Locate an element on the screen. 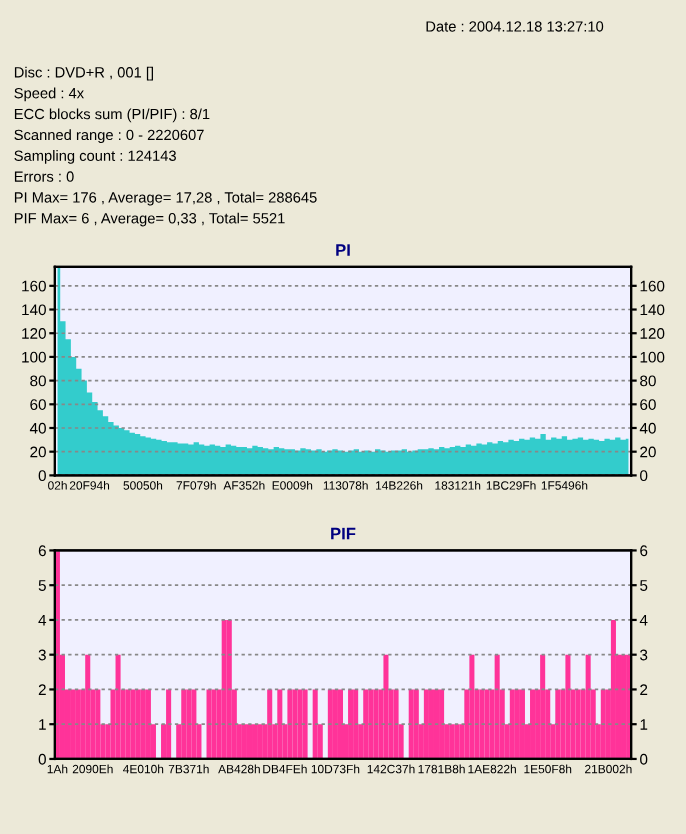 This screenshot has height=834, width=686. chart-title: PIF is located at coordinates (343, 533).